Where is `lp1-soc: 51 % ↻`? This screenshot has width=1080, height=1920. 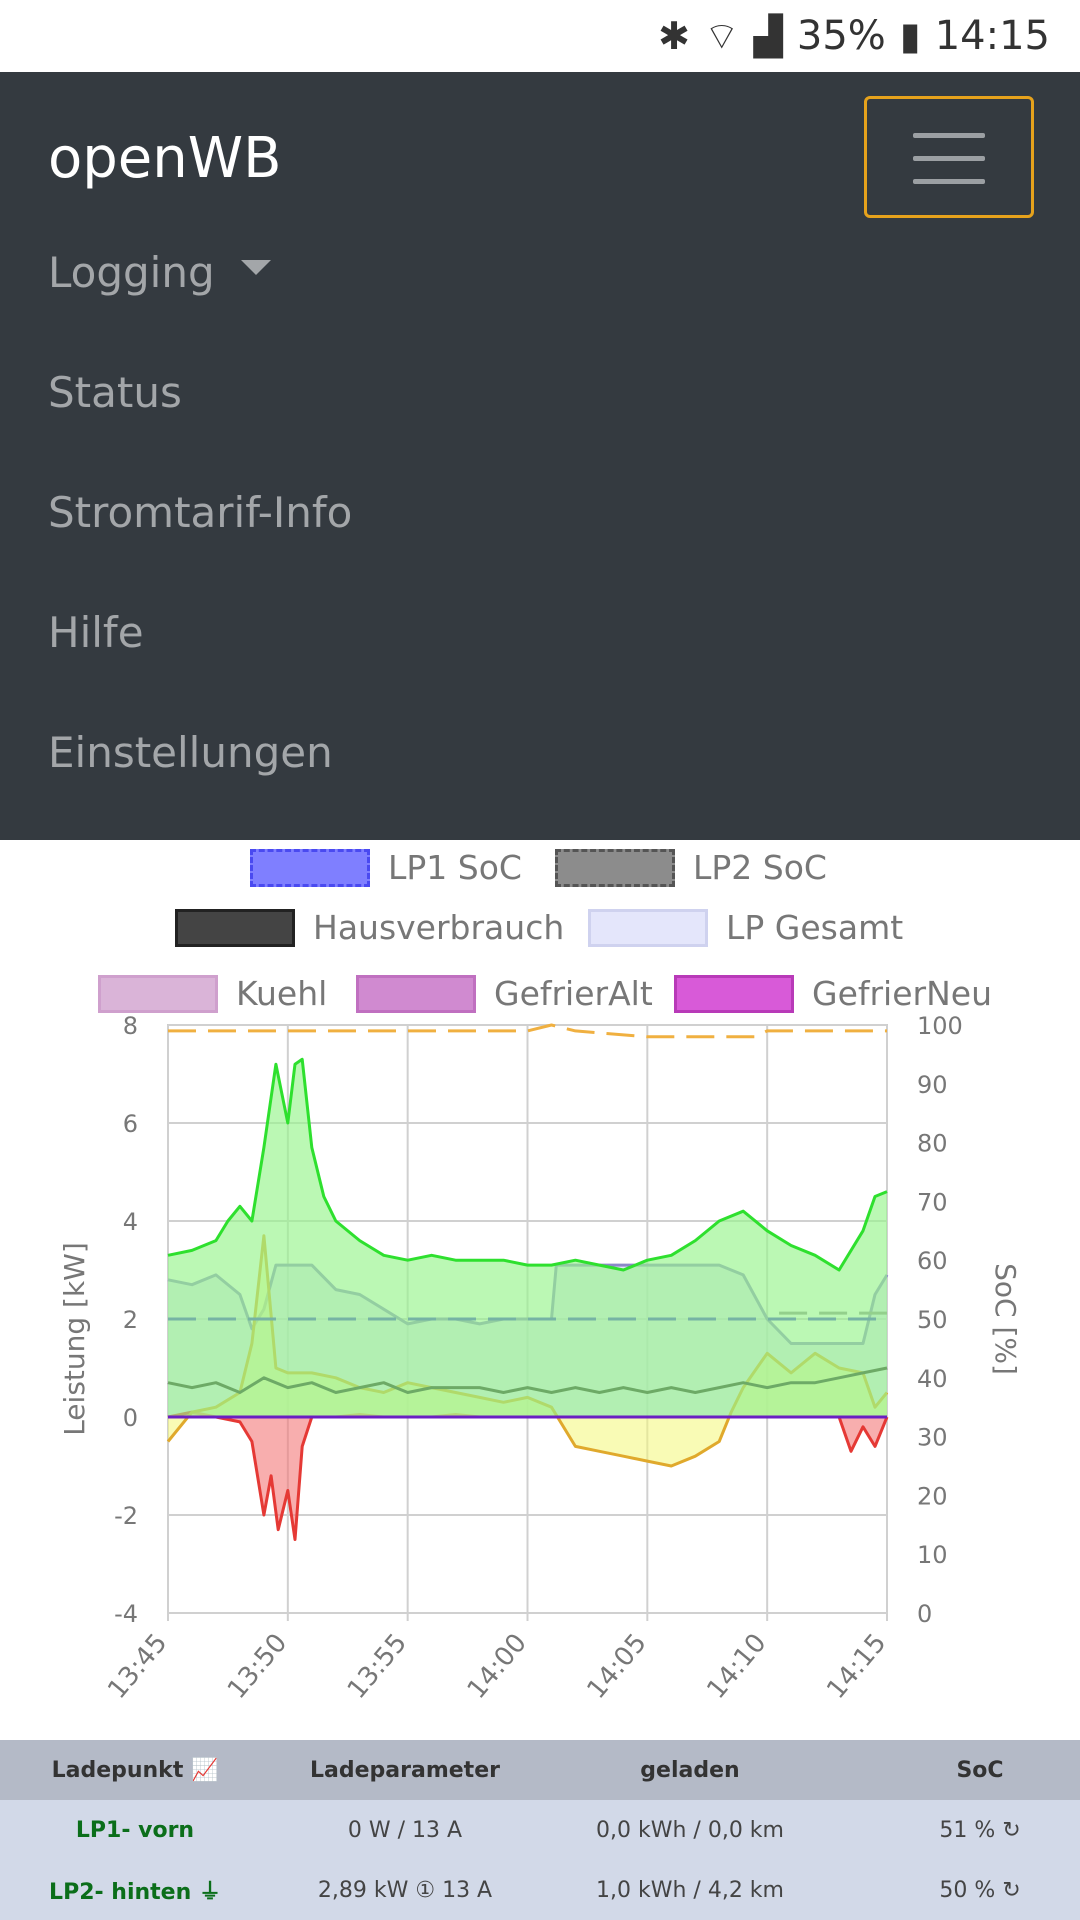
lp1-soc: 51 % ↻ is located at coordinates (980, 1830).